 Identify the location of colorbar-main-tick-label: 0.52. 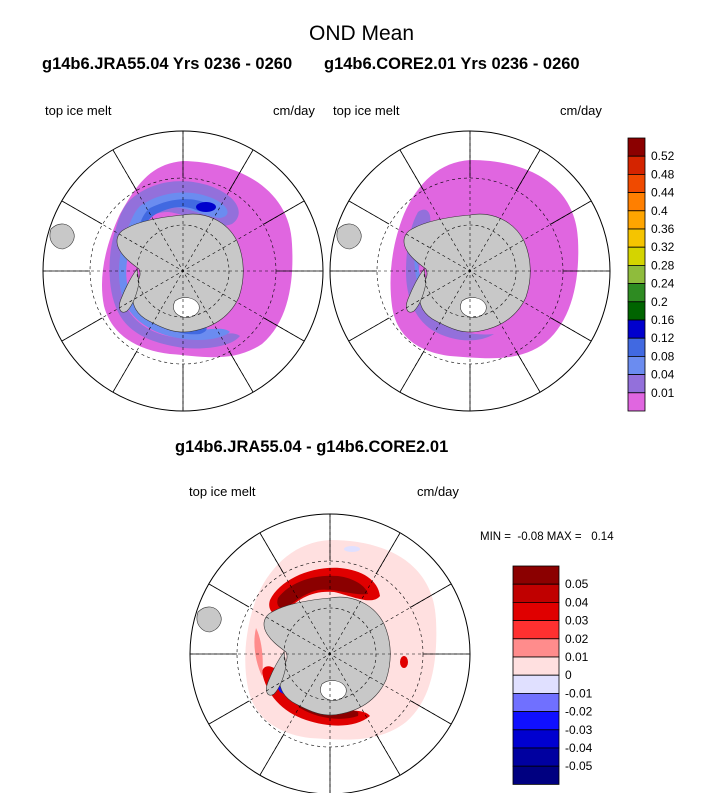
(663, 156).